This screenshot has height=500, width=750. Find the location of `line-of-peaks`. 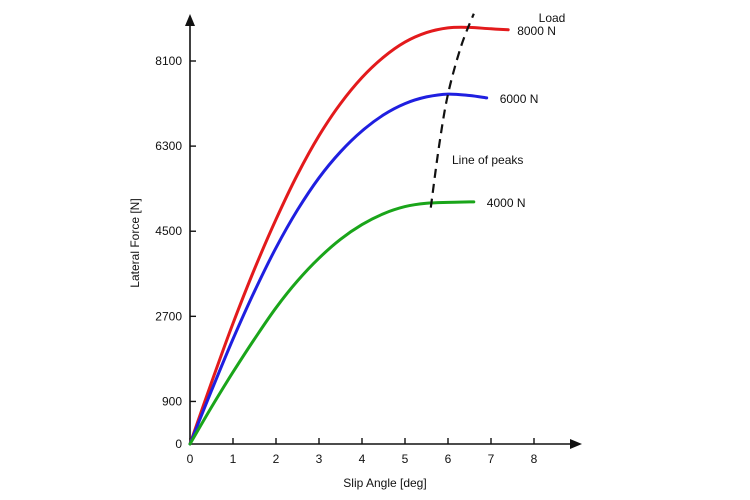

line-of-peaks is located at coordinates (452, 110).